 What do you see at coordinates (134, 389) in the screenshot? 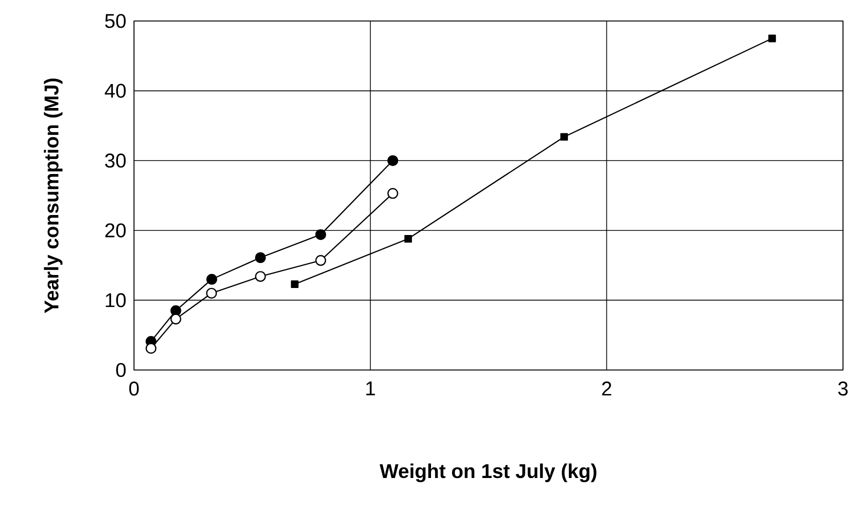
I see `x-tick-label: 0` at bounding box center [134, 389].